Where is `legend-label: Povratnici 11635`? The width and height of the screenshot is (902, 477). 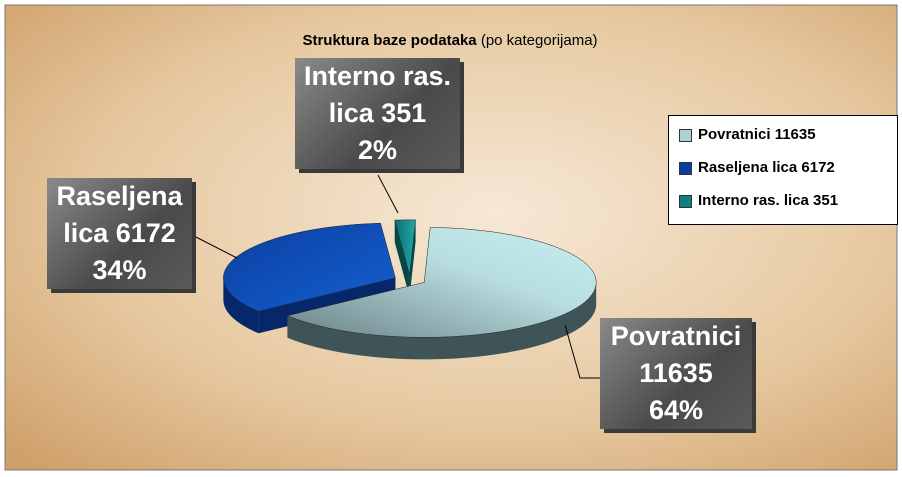 legend-label: Povratnici 11635 is located at coordinates (757, 134).